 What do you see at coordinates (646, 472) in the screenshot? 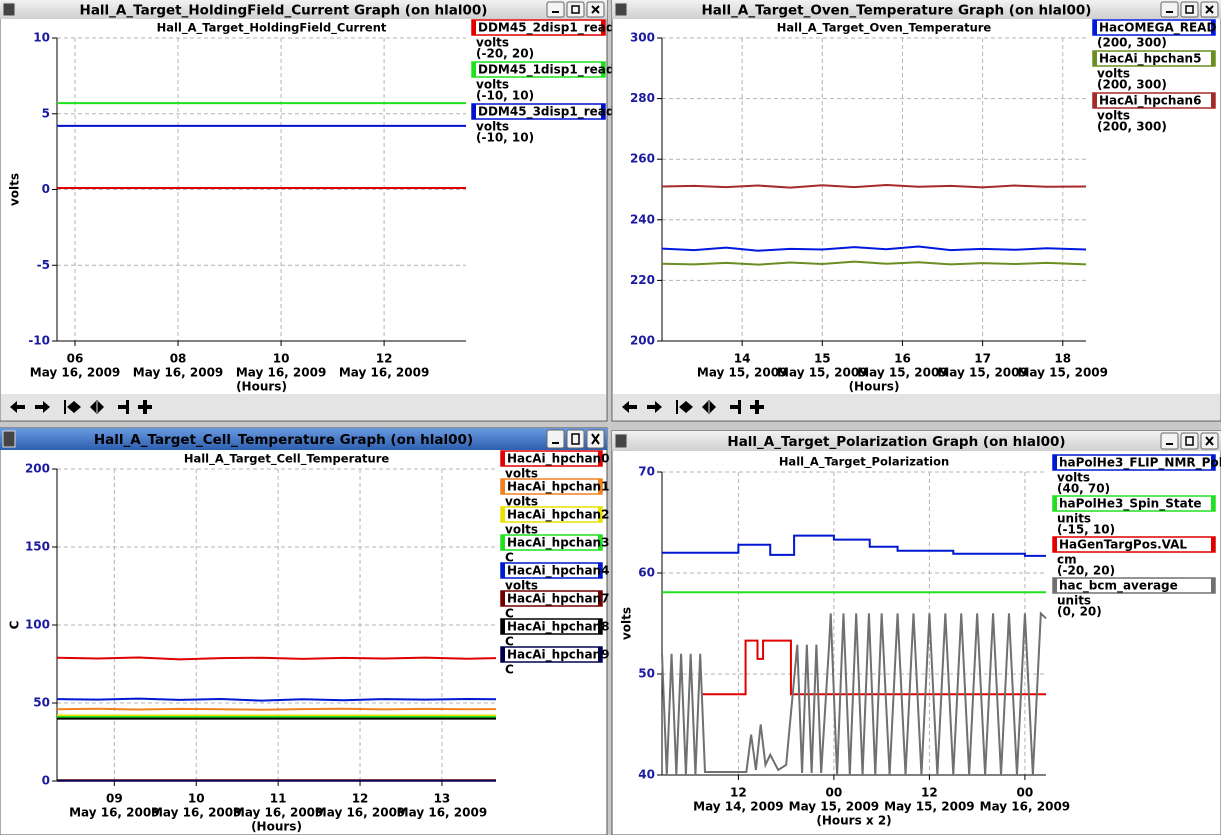
I see `y-tick-label: 70` at bounding box center [646, 472].